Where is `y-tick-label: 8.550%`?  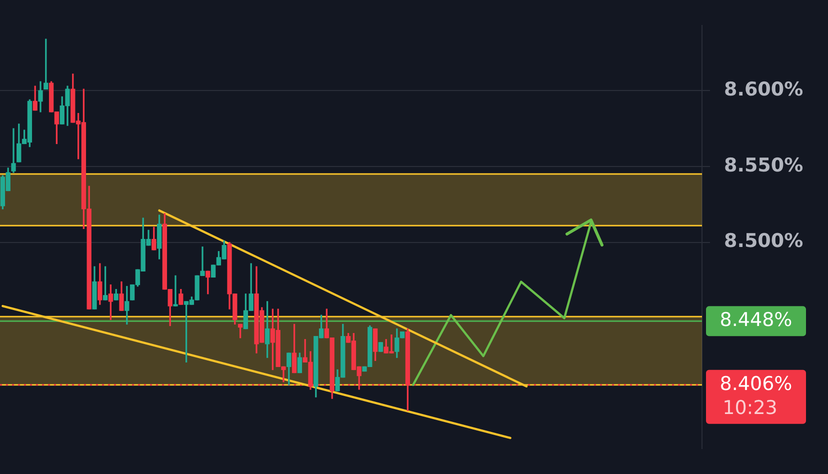 y-tick-label: 8.550% is located at coordinates (764, 165).